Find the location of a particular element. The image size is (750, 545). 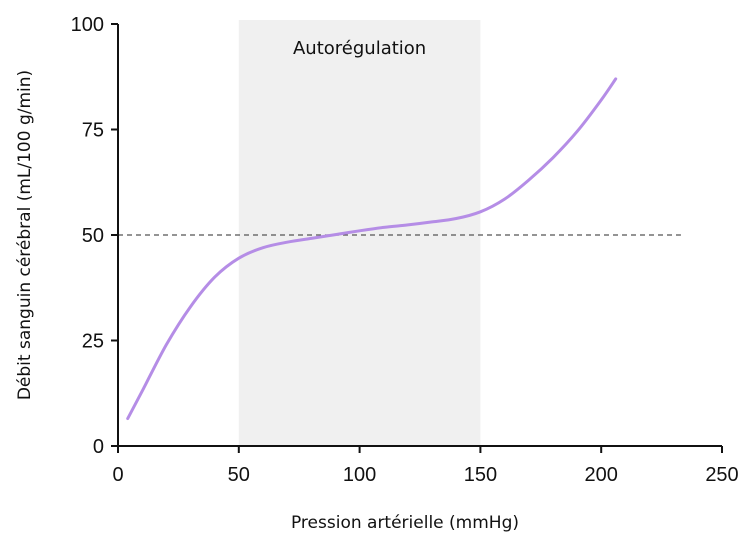

y-tick-label: 0 is located at coordinates (98, 447).